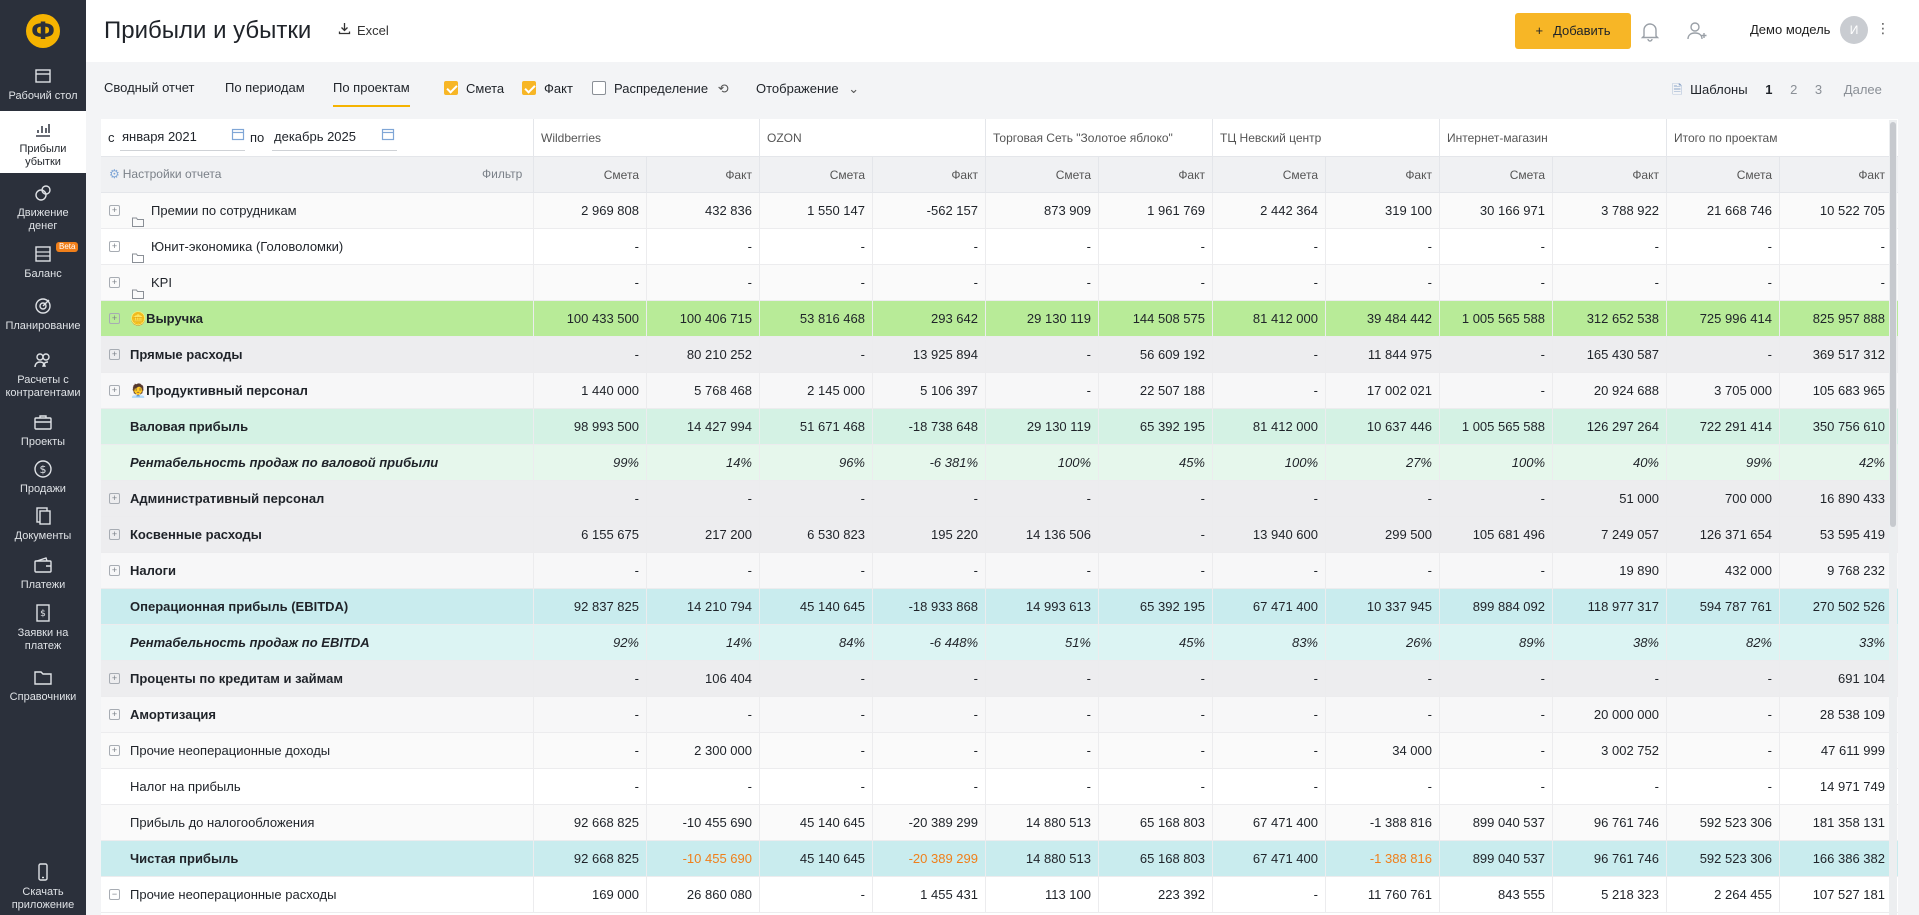 Image resolution: width=1919 pixels, height=915 pixels. Describe the element at coordinates (1098, 138) in the screenshot. I see `project-header: Торговая Сеть "Золотое яблоко"` at that location.